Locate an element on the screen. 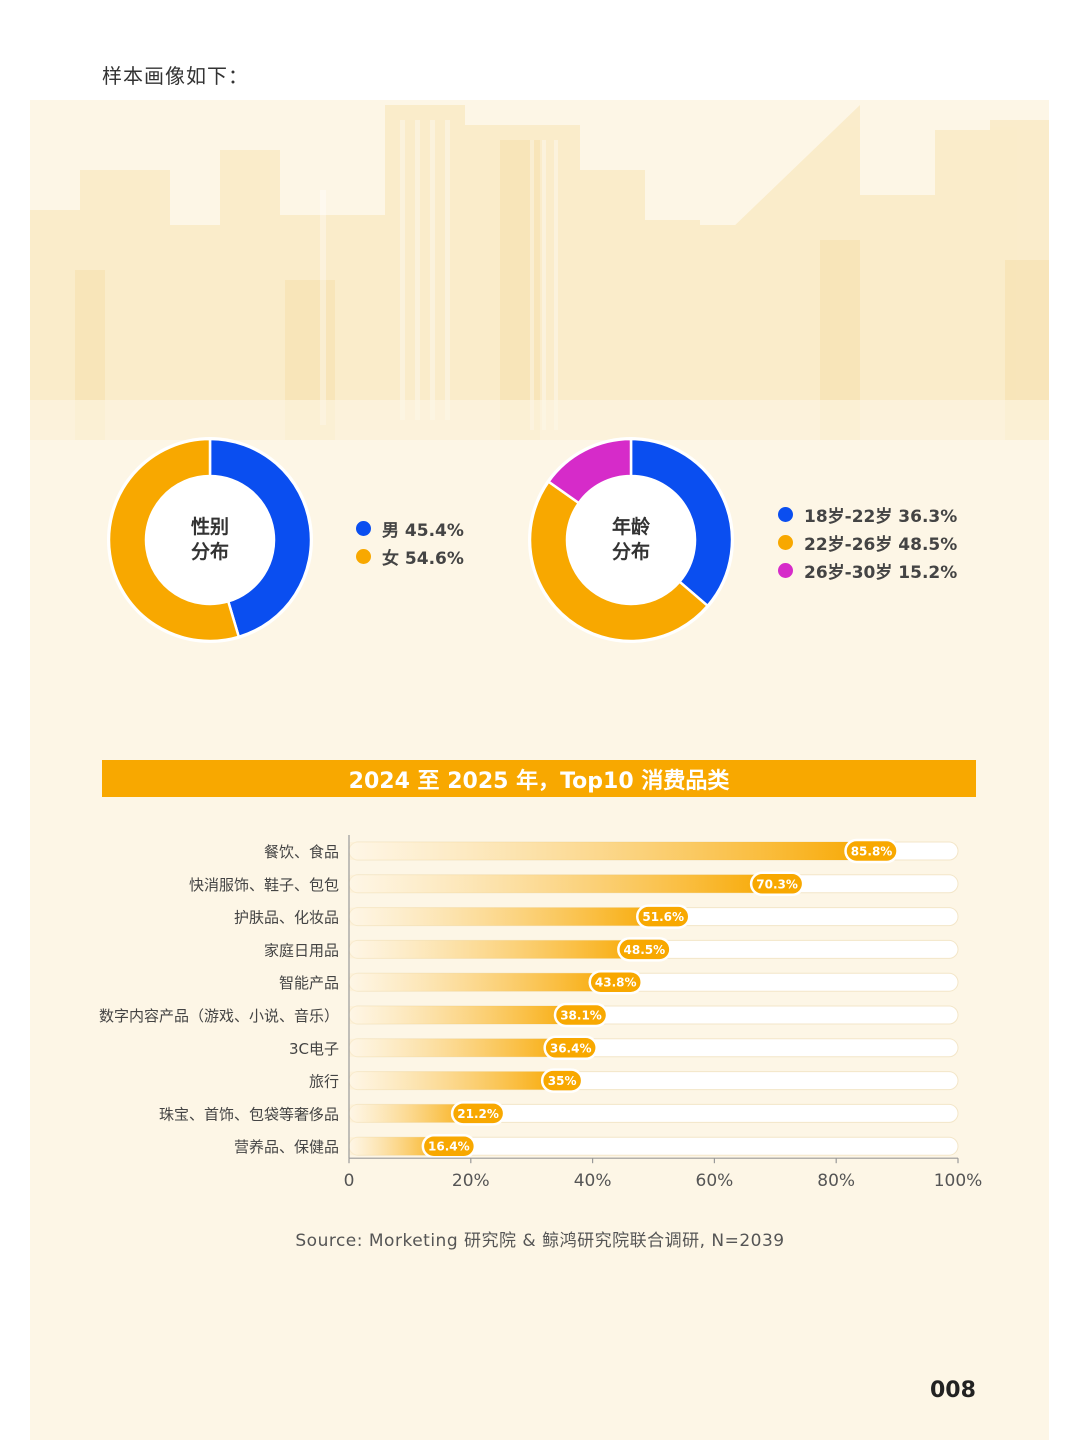 Image resolution: width=1080 pixels, height=1440 pixels. legend-dot-female is located at coordinates (363, 556).